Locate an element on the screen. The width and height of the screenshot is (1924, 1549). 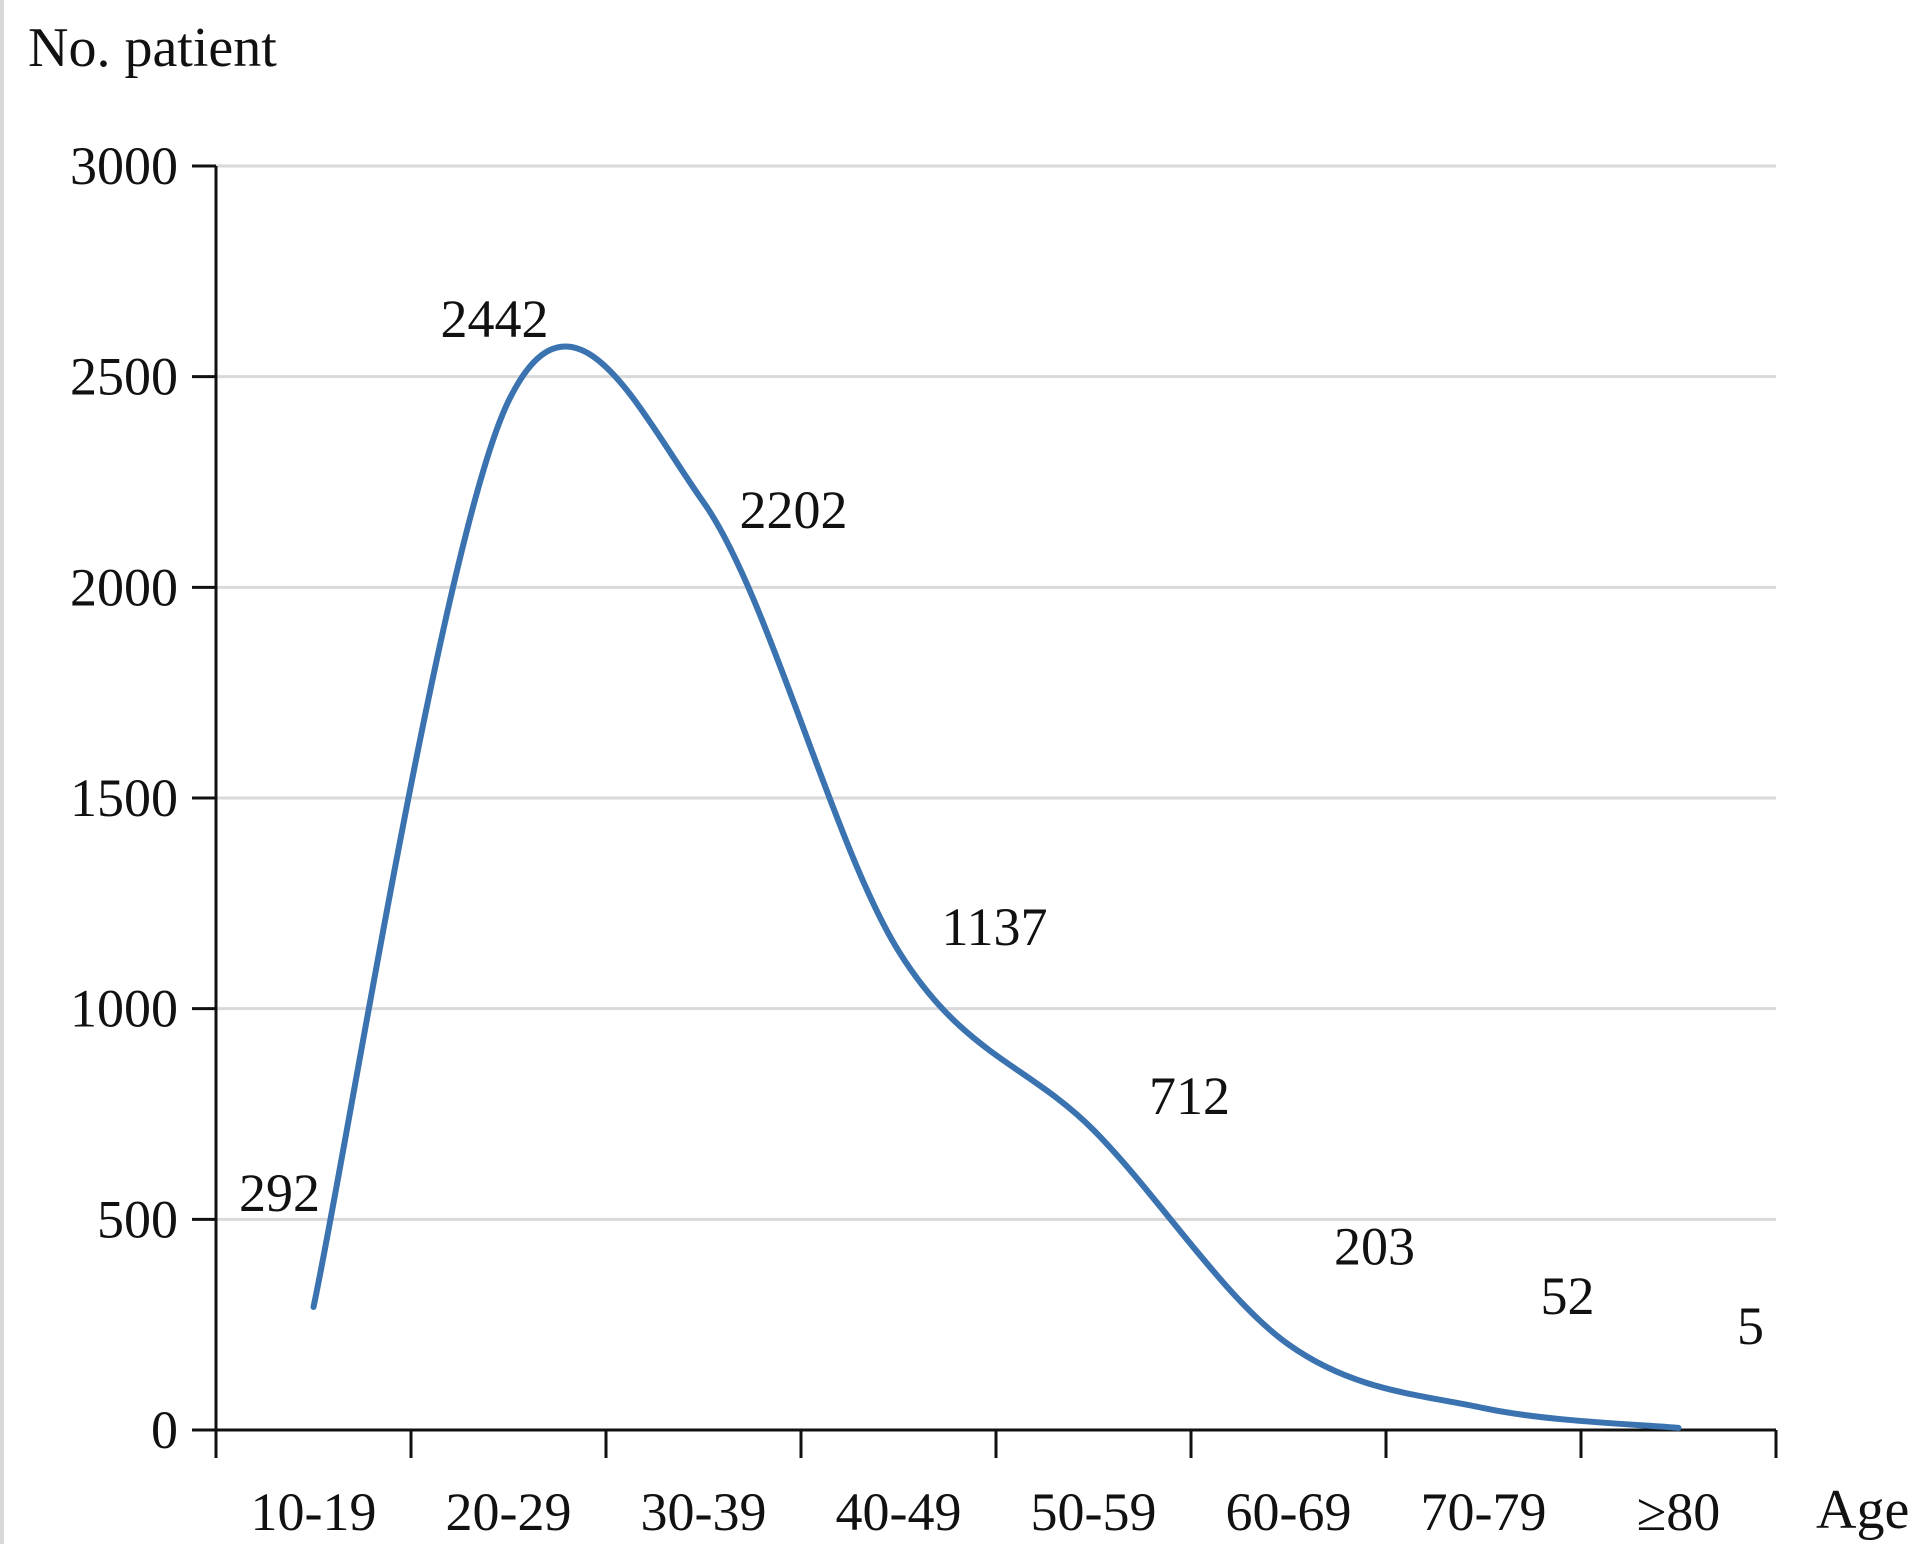
data-label: 2202 is located at coordinates (794, 510).